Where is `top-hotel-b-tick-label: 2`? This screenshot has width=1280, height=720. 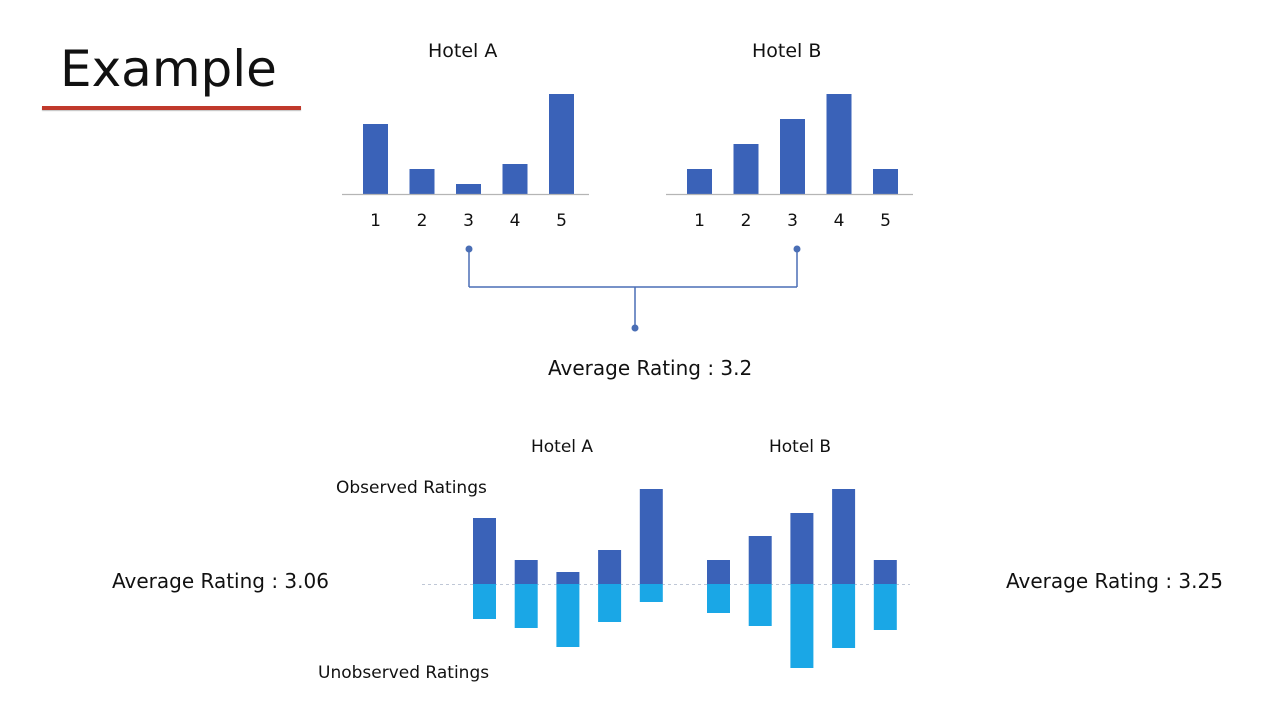
top-hotel-b-tick-label: 2 is located at coordinates (746, 221).